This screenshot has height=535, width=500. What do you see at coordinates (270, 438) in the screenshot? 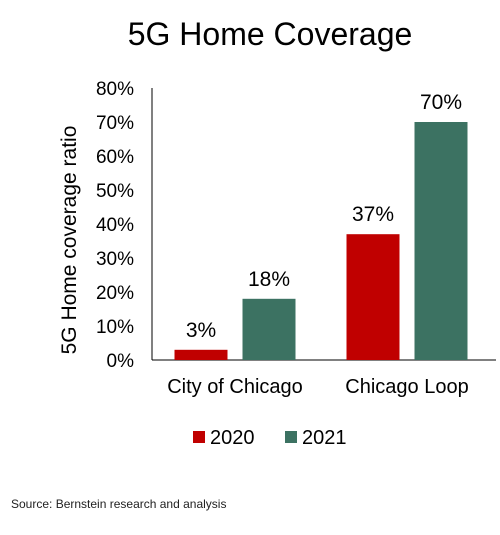
I see `legend: 2020 2021` at bounding box center [270, 438].